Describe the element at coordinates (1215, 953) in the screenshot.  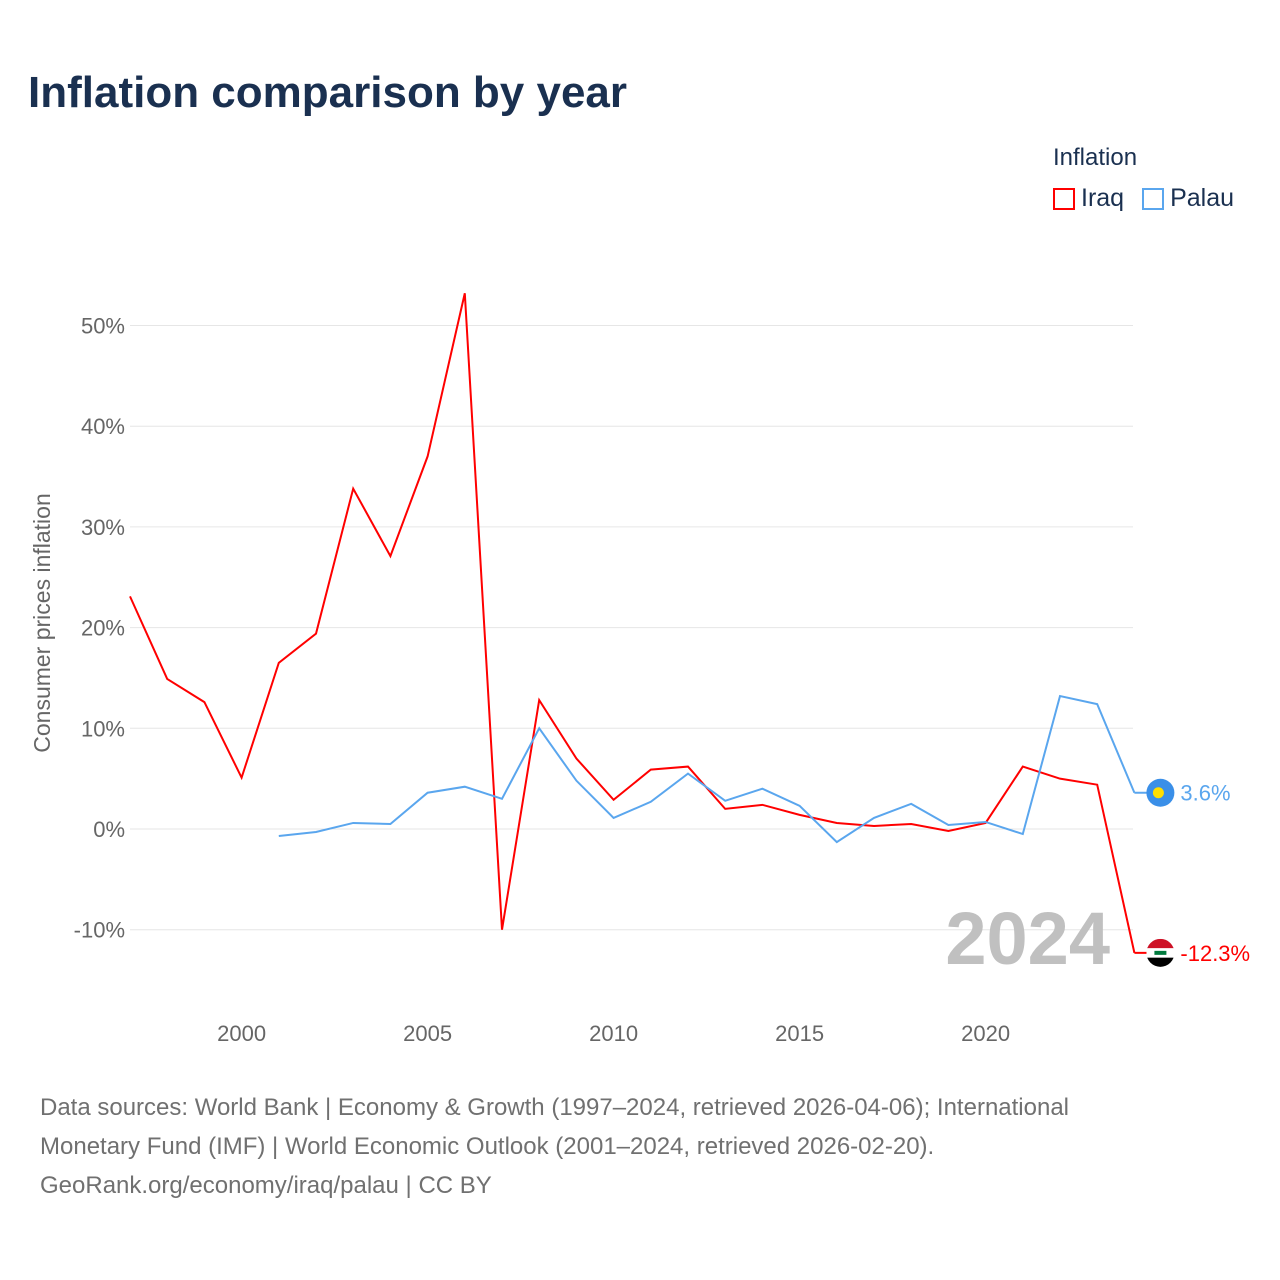
I see `end-label-iraq: -12.3%` at that location.